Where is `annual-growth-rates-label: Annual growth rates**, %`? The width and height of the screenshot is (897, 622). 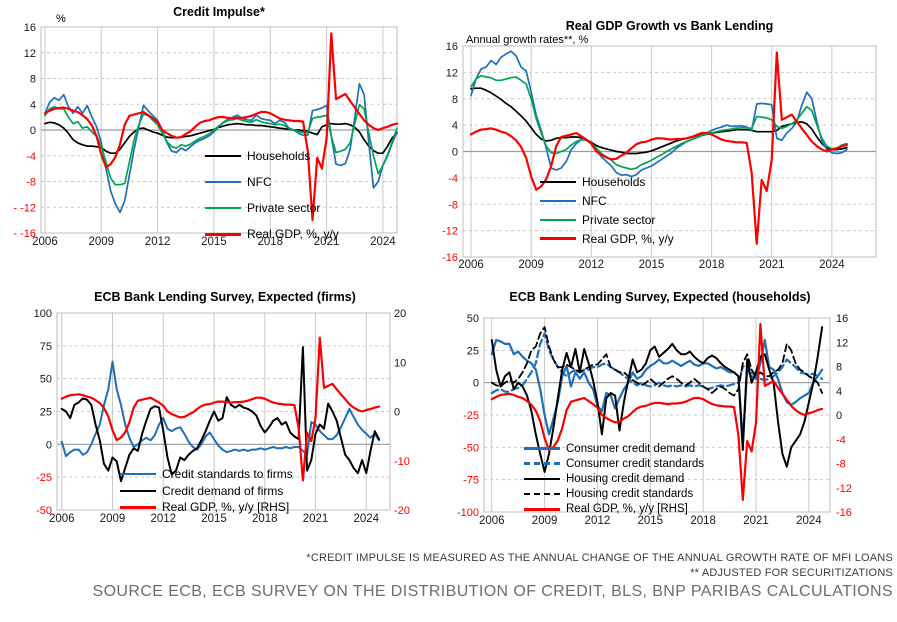 annual-growth-rates-label: Annual growth rates**, % is located at coordinates (527, 40).